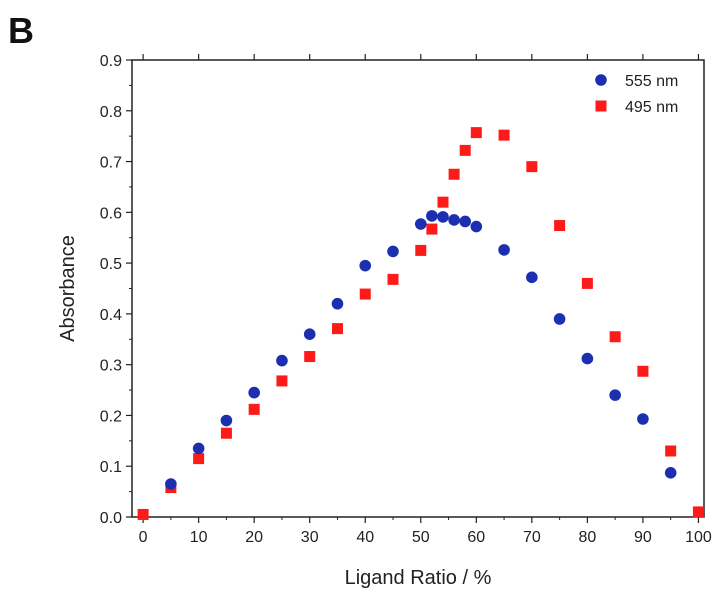 This screenshot has height=592, width=716. What do you see at coordinates (418, 578) in the screenshot?
I see `x-axis-title: Ligand Ratio / %` at bounding box center [418, 578].